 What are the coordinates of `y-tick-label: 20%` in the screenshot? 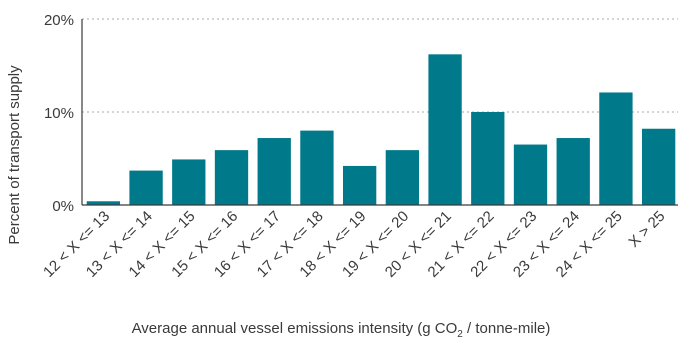 It's located at (59, 20).